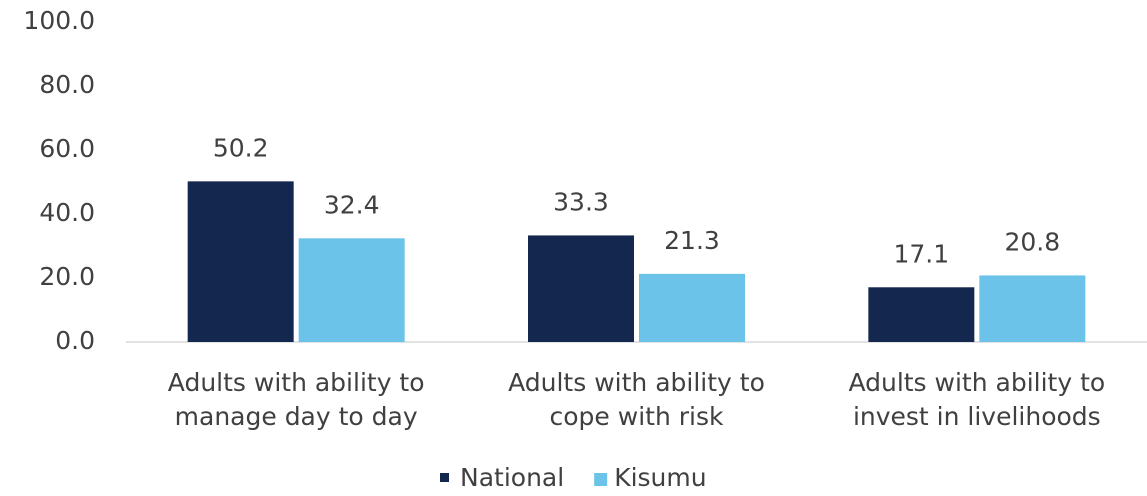 Image resolution: width=1147 pixels, height=496 pixels. Describe the element at coordinates (75, 340) in the screenshot. I see `y-tick-label: 0.0` at that location.